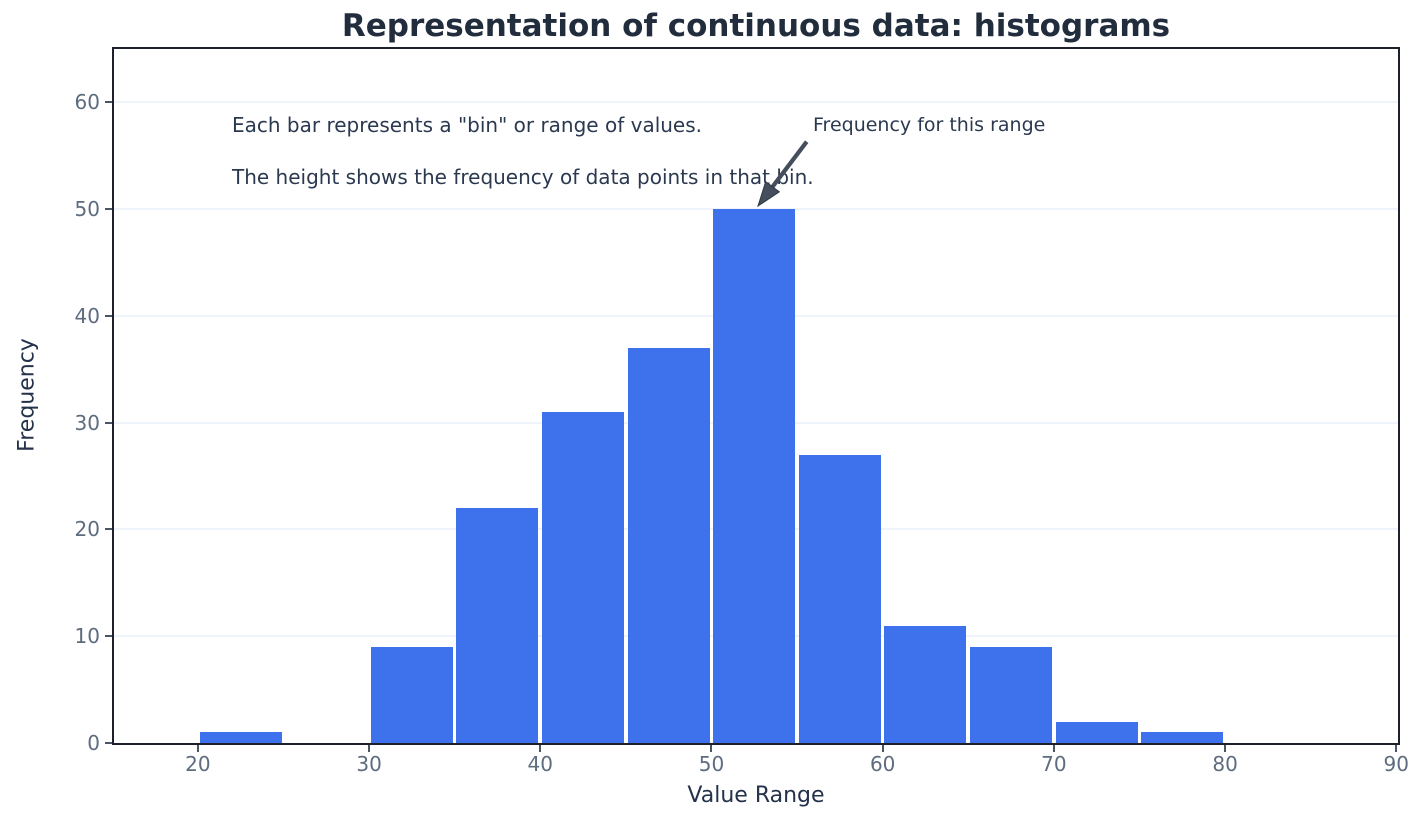 The image size is (1425, 825). I want to click on y-tick-label-40: 40, so click(87, 315).